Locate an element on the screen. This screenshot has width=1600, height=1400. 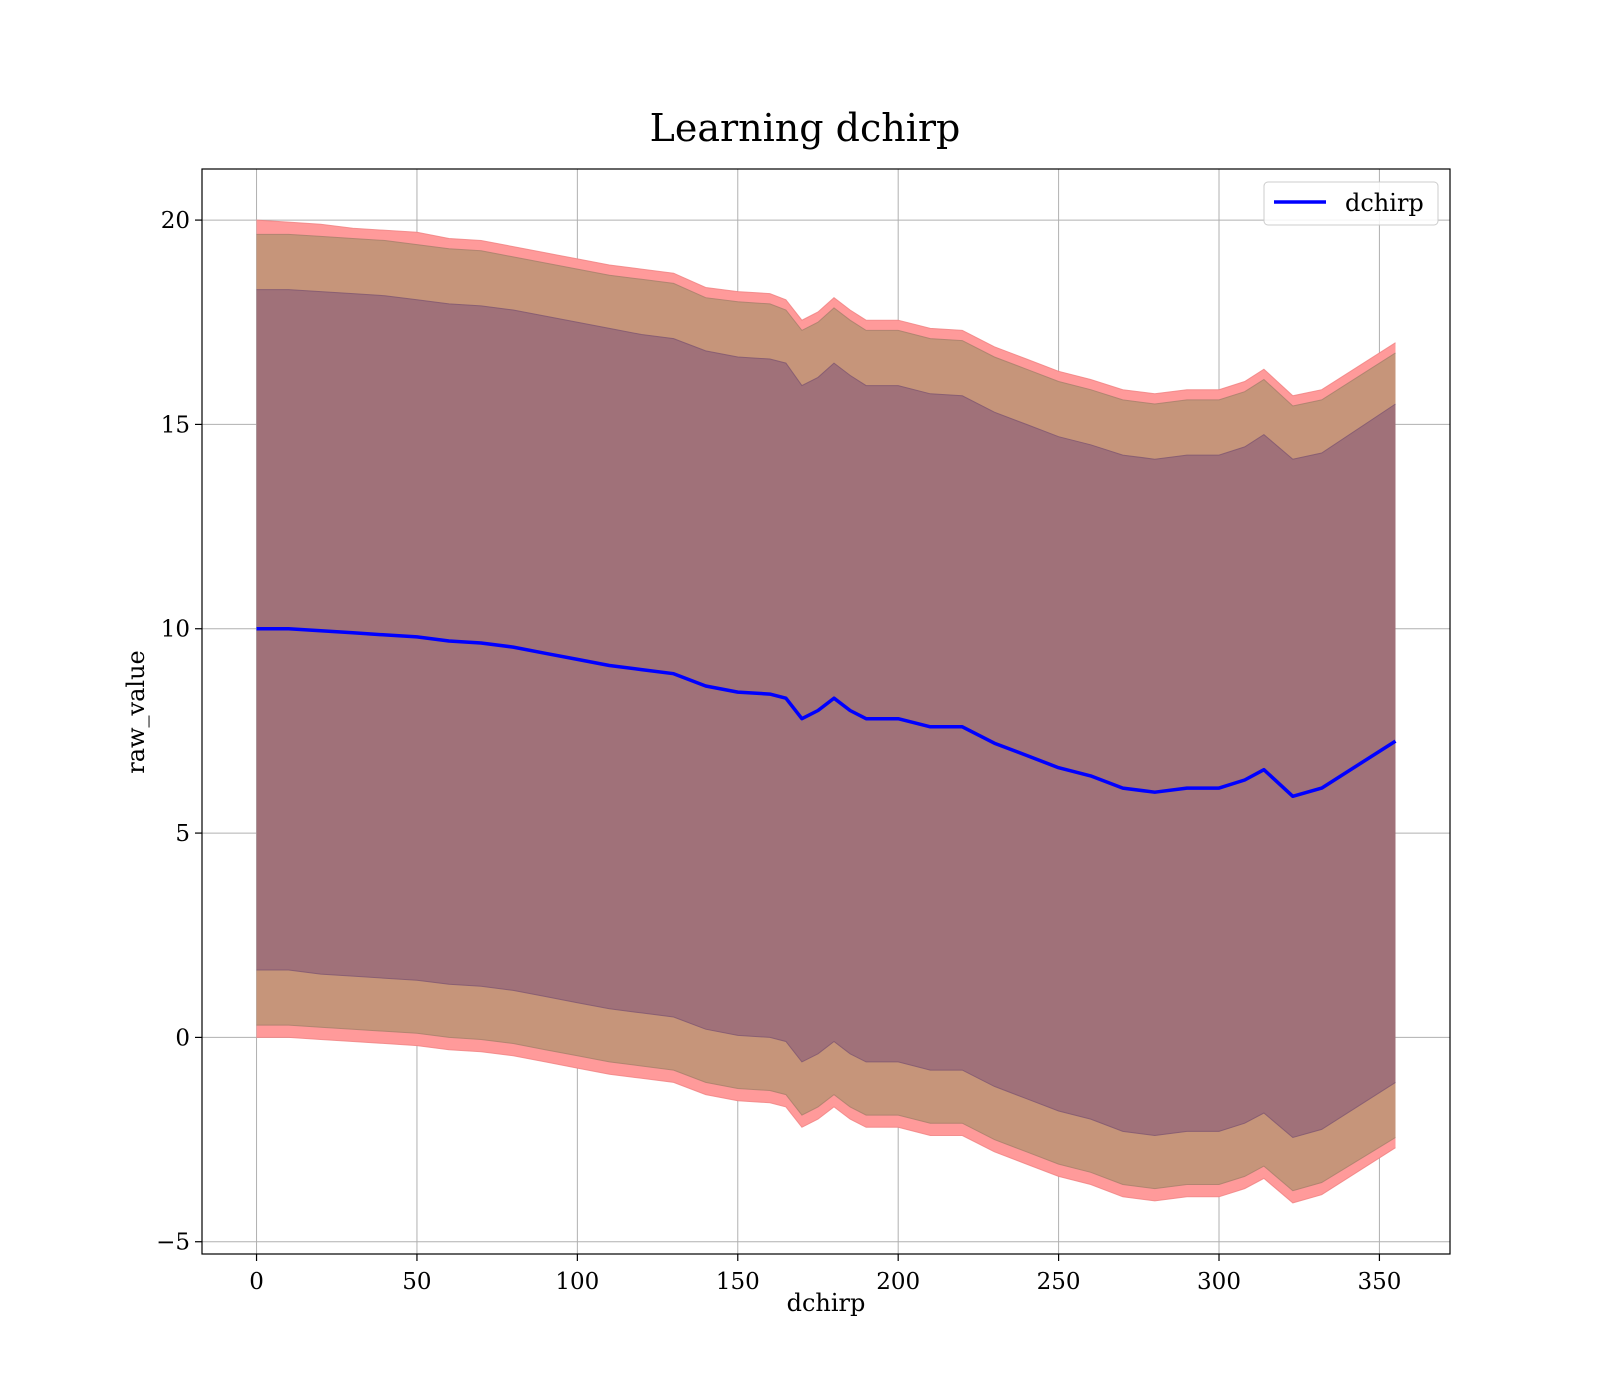
band-edge-inner-upper is located at coordinates (826, 374).